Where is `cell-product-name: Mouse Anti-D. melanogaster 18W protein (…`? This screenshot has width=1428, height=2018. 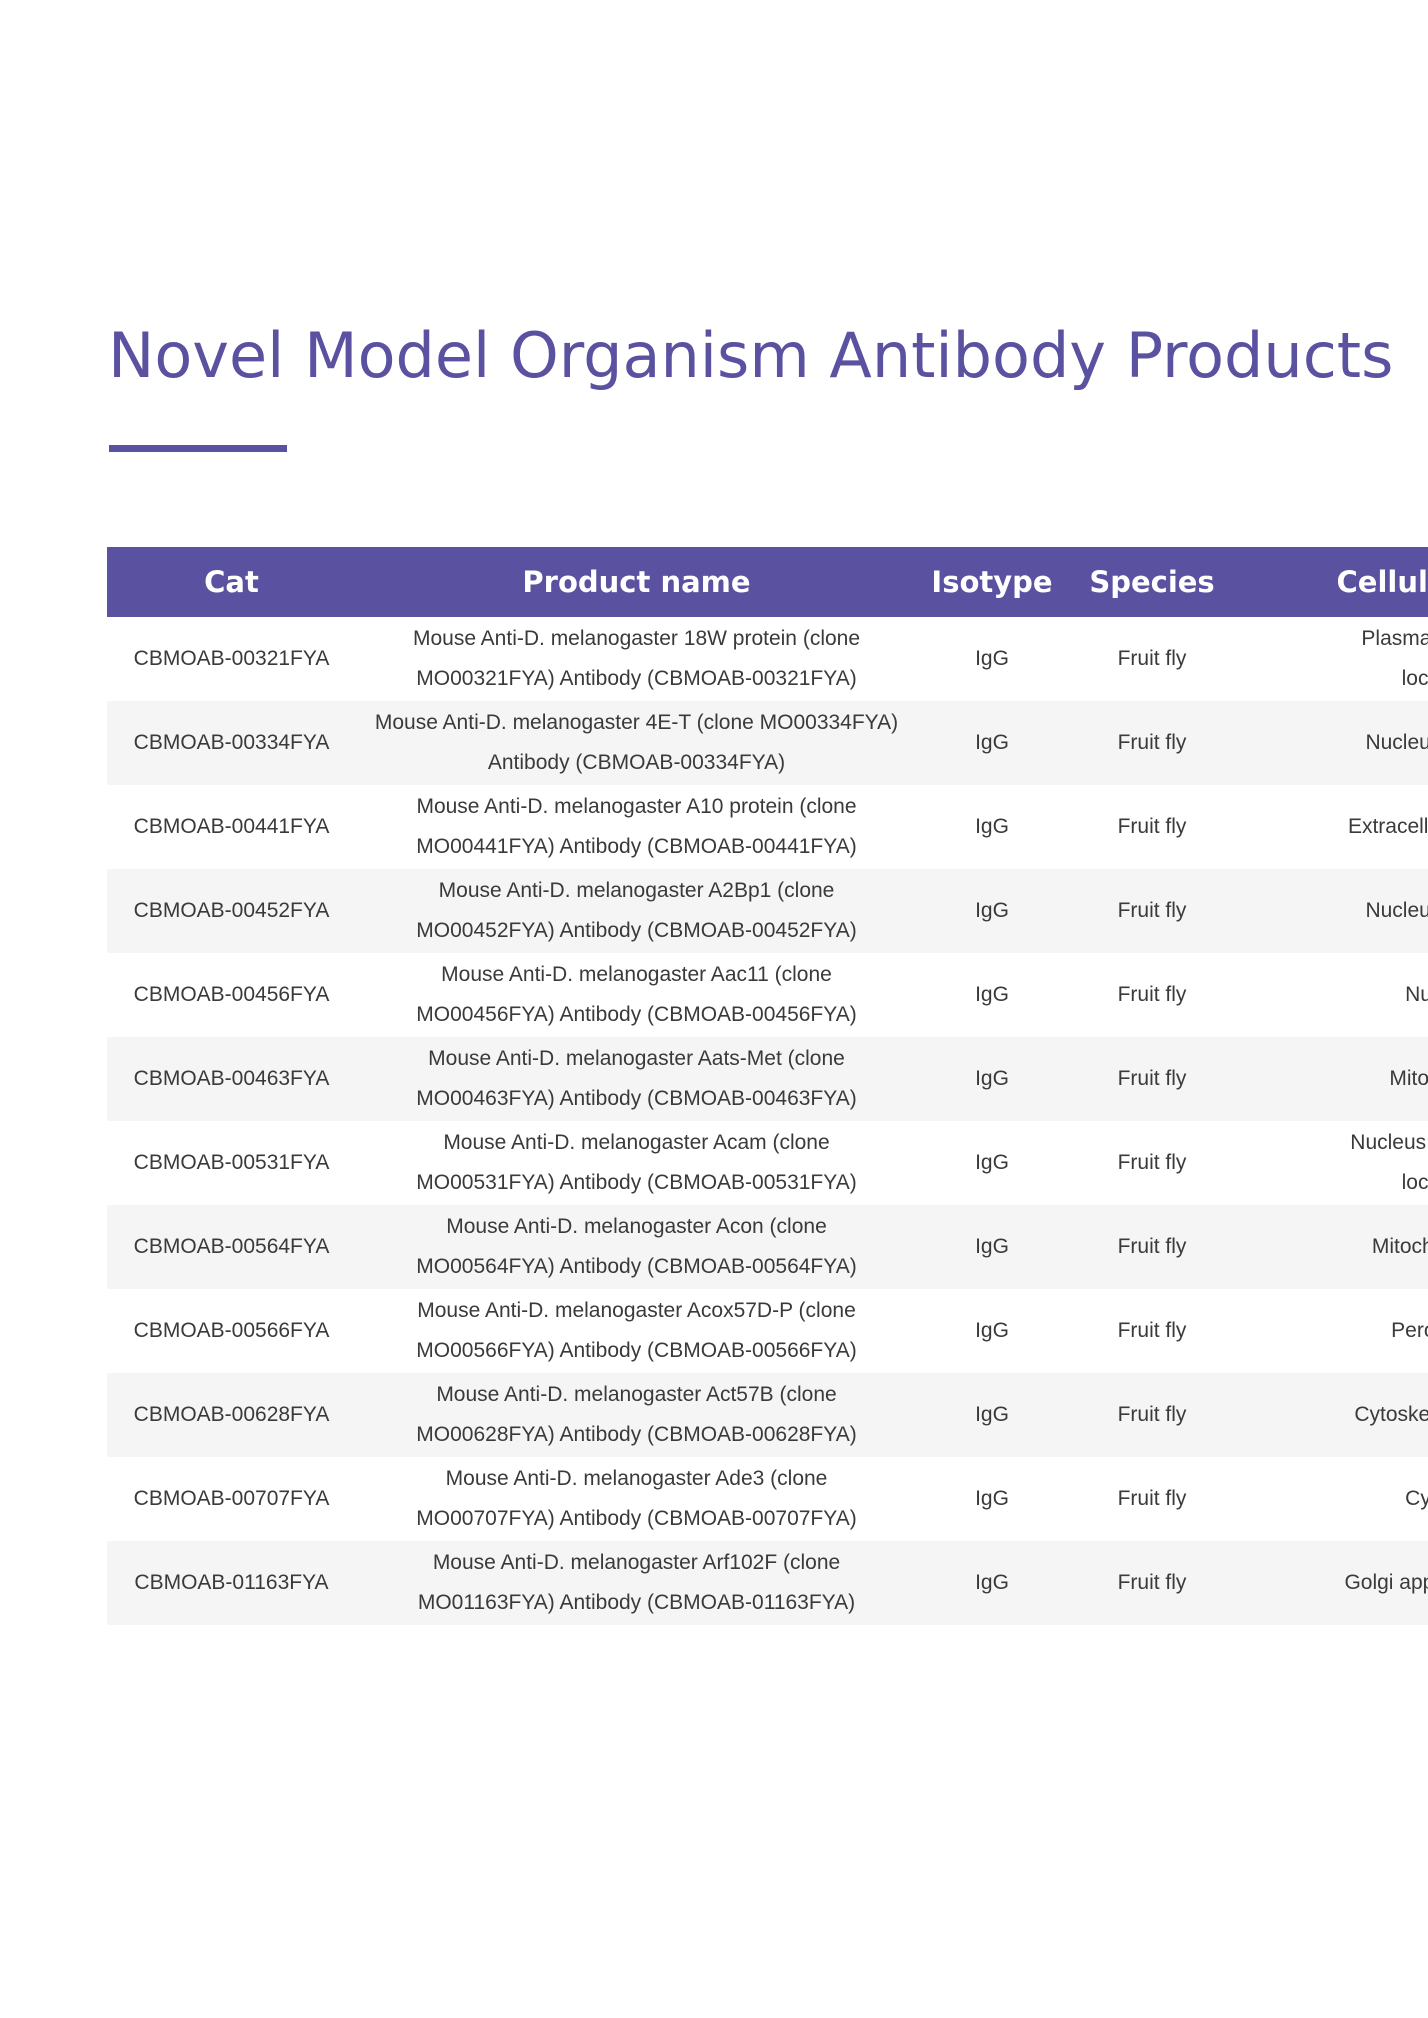
cell-product-name: Mouse Anti-D. melanogaster 18W protein (… is located at coordinates (636, 659).